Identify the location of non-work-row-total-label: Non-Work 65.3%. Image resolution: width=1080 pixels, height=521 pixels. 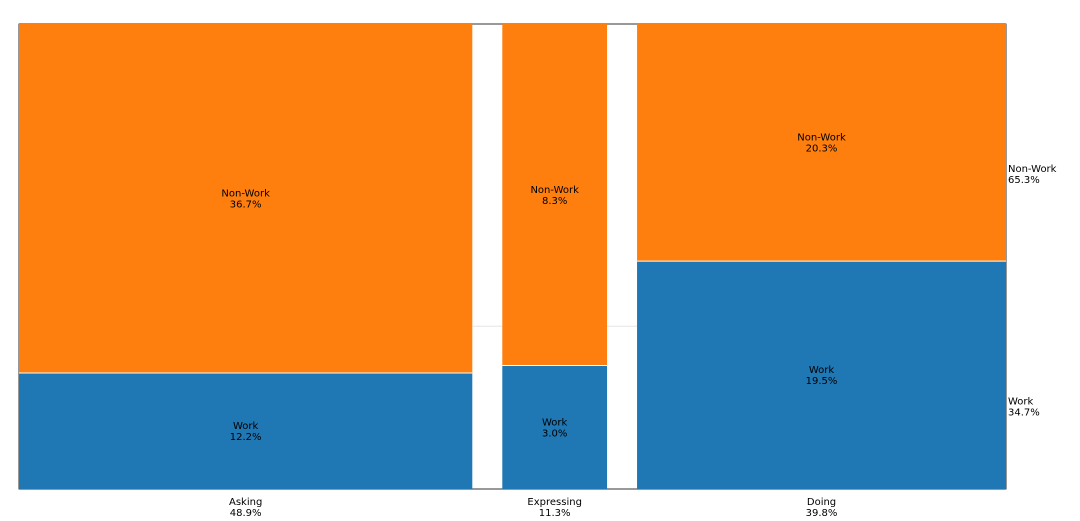
(1032, 175).